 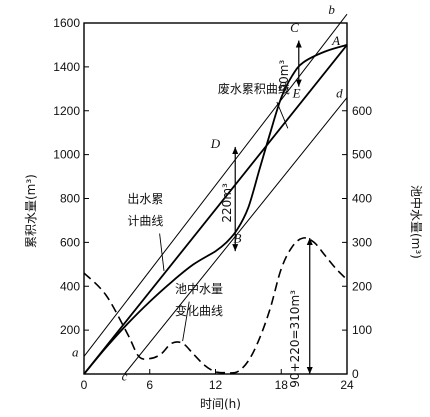 What do you see at coordinates (66, 67) in the screenshot?
I see `y-left-tick-label: 1400` at bounding box center [66, 67].